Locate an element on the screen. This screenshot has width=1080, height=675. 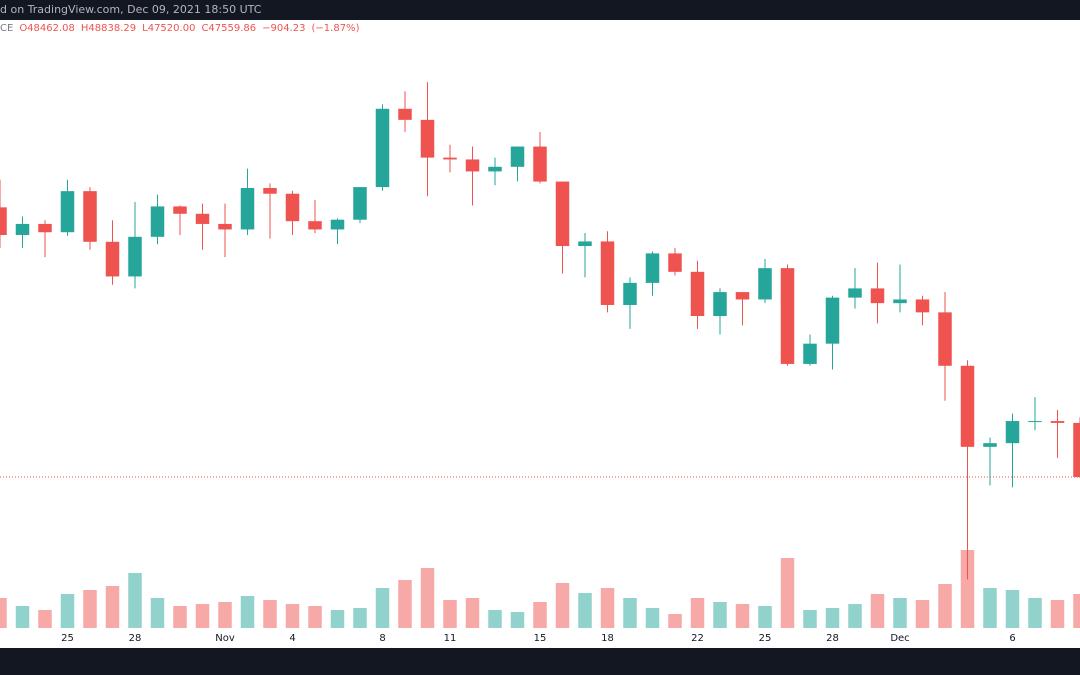
x-tick-label: 22 is located at coordinates (697, 638).